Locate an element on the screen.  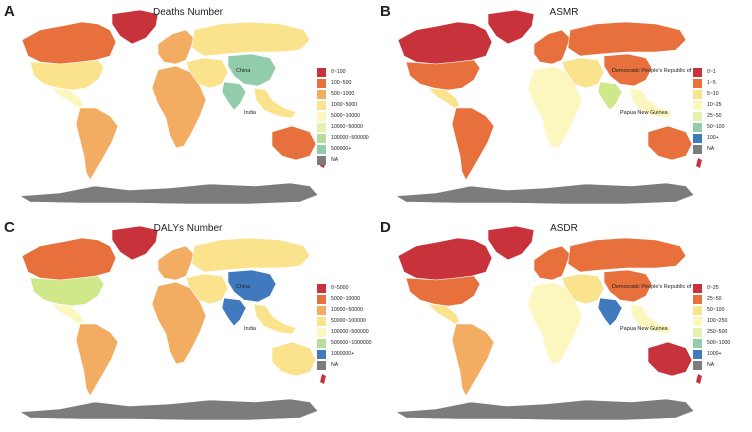
legend-item: 0~1 is located at coordinates (708, 72).